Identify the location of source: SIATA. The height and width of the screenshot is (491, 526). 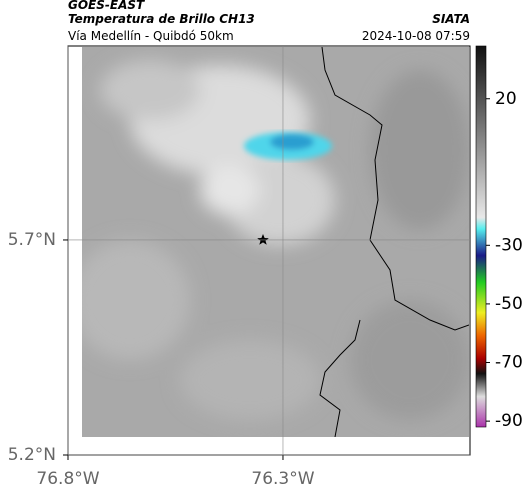
(451, 19).